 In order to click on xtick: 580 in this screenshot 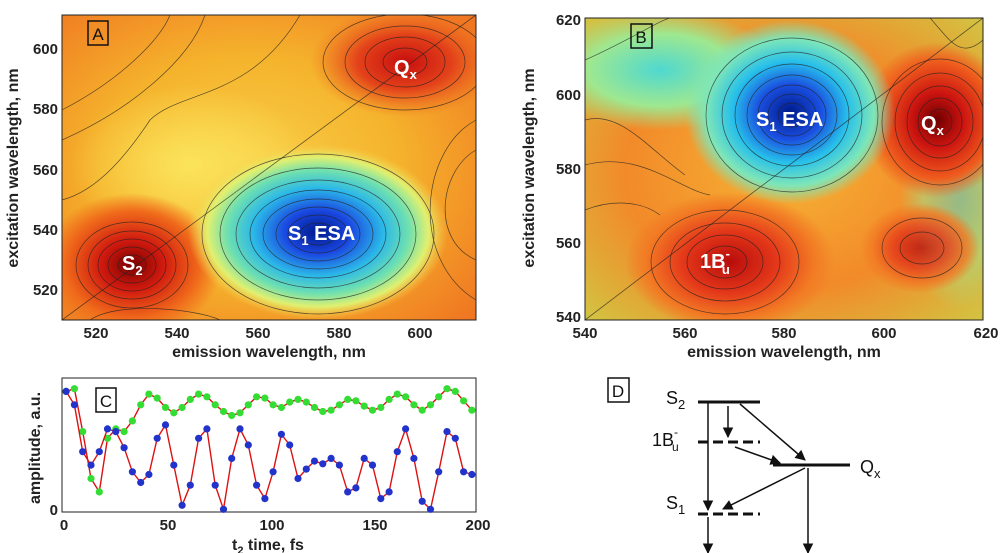, I will do `click(783, 333)`.